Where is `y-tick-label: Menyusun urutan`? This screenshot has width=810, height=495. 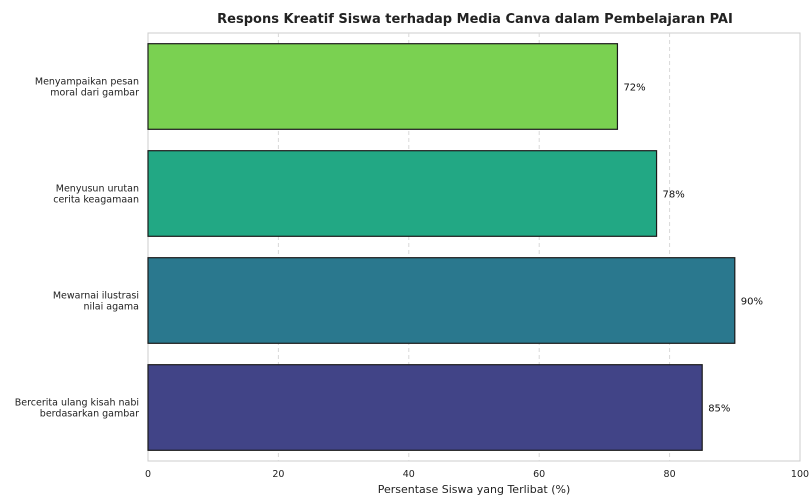 y-tick-label: Menyusun urutan is located at coordinates (97, 189).